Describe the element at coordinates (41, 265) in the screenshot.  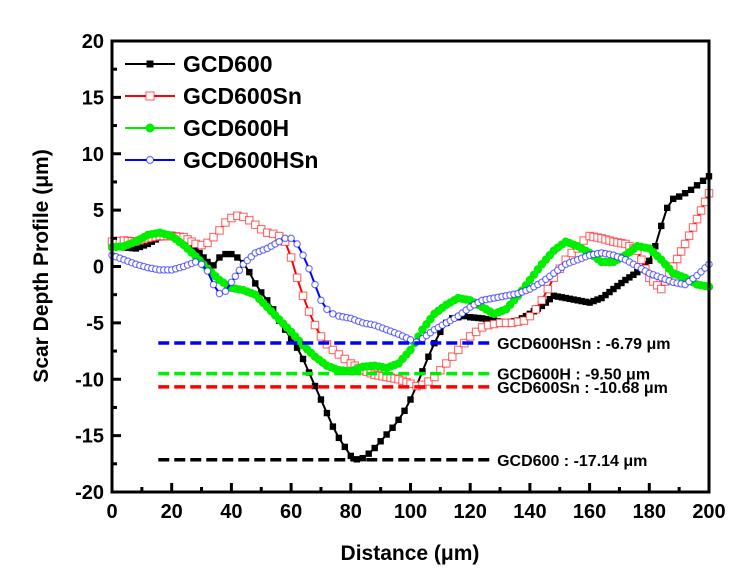
I see `y-axis-title: Scar Depth Profile (μm)` at that location.